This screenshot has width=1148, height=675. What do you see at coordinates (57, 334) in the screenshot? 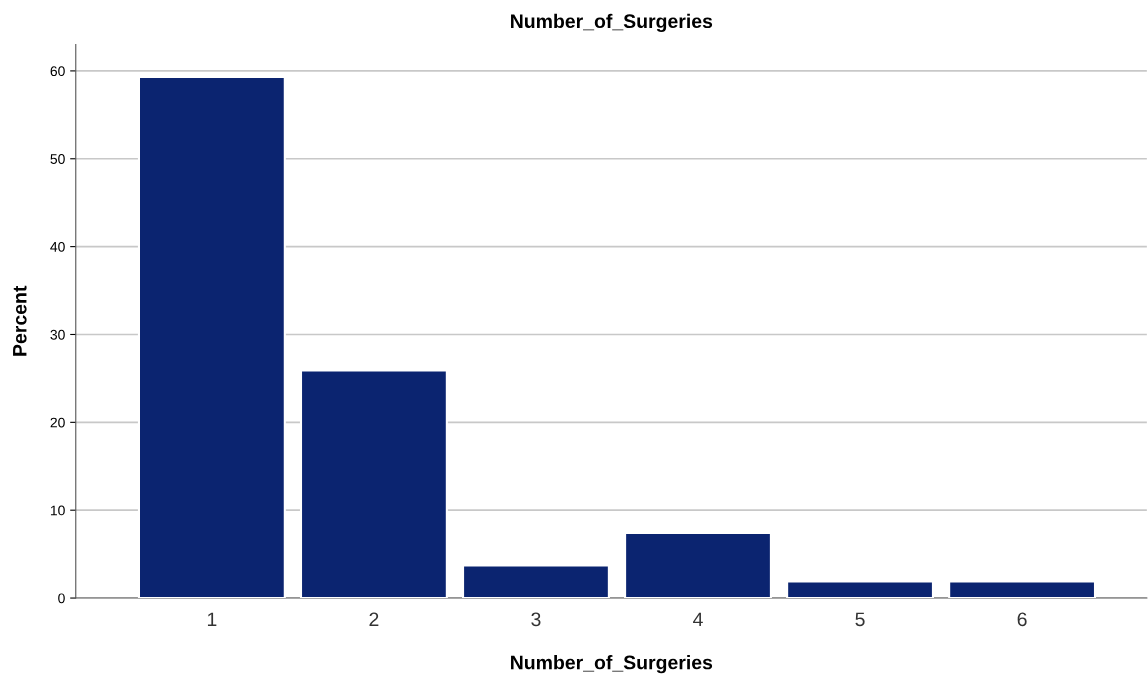
I see `y-tick-label: 30` at bounding box center [57, 334].